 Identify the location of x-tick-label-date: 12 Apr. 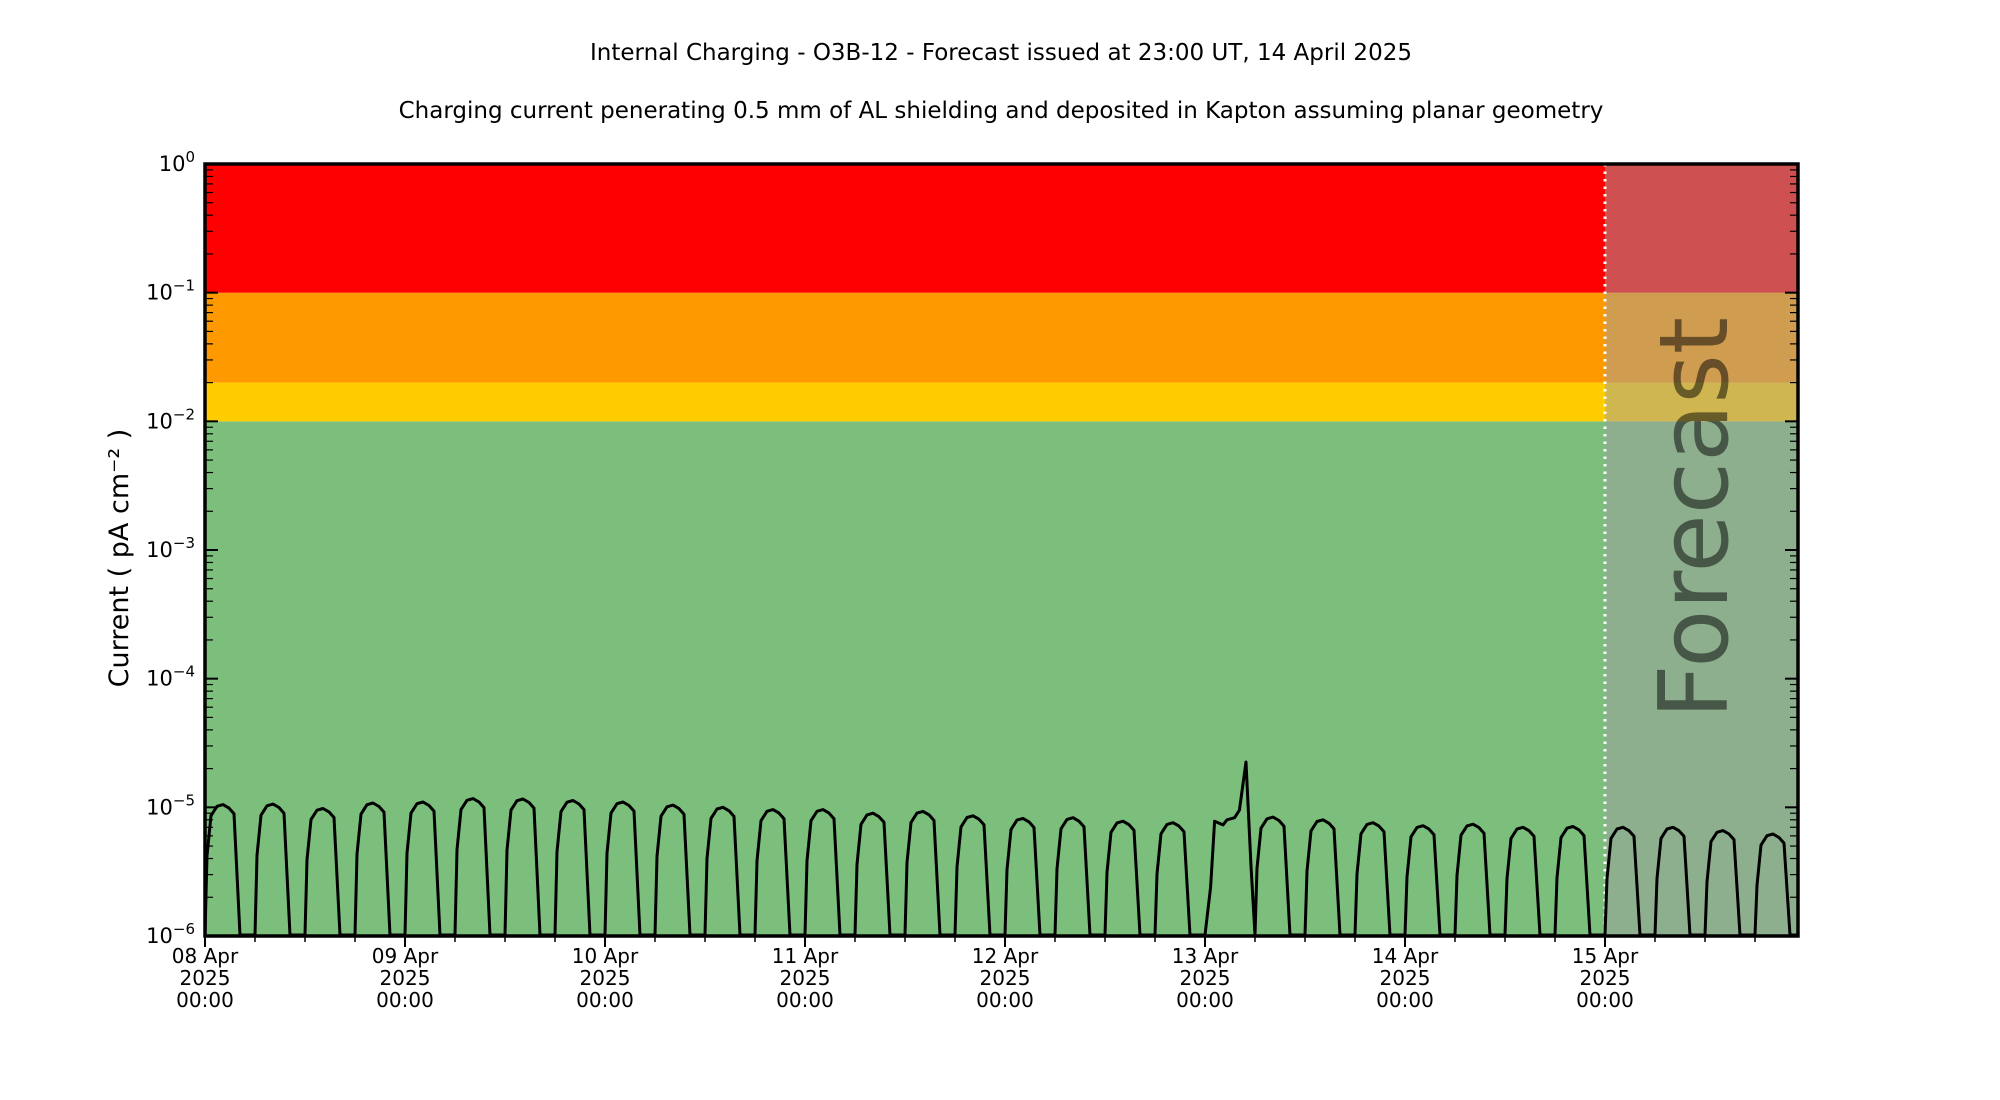
(1005, 956).